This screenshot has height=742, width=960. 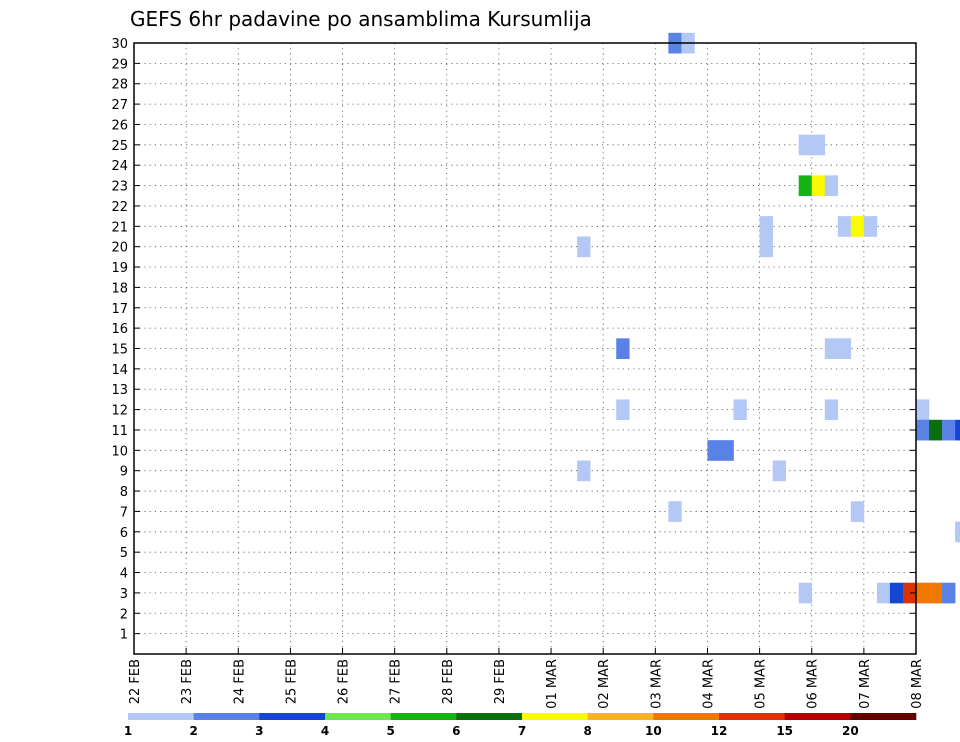 What do you see at coordinates (124, 594) in the screenshot?
I see `y-tick-label: 3` at bounding box center [124, 594].